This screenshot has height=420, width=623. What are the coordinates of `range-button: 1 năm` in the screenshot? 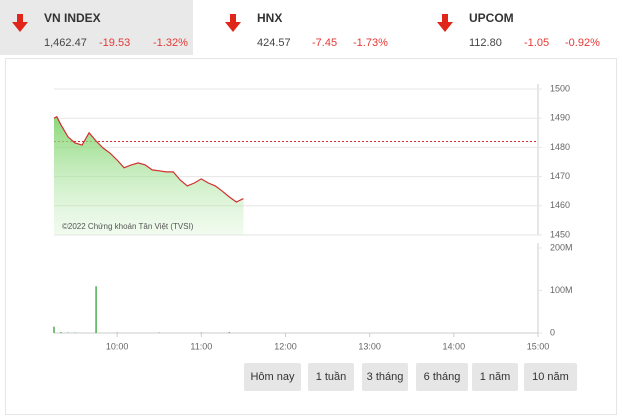 It's located at (495, 377).